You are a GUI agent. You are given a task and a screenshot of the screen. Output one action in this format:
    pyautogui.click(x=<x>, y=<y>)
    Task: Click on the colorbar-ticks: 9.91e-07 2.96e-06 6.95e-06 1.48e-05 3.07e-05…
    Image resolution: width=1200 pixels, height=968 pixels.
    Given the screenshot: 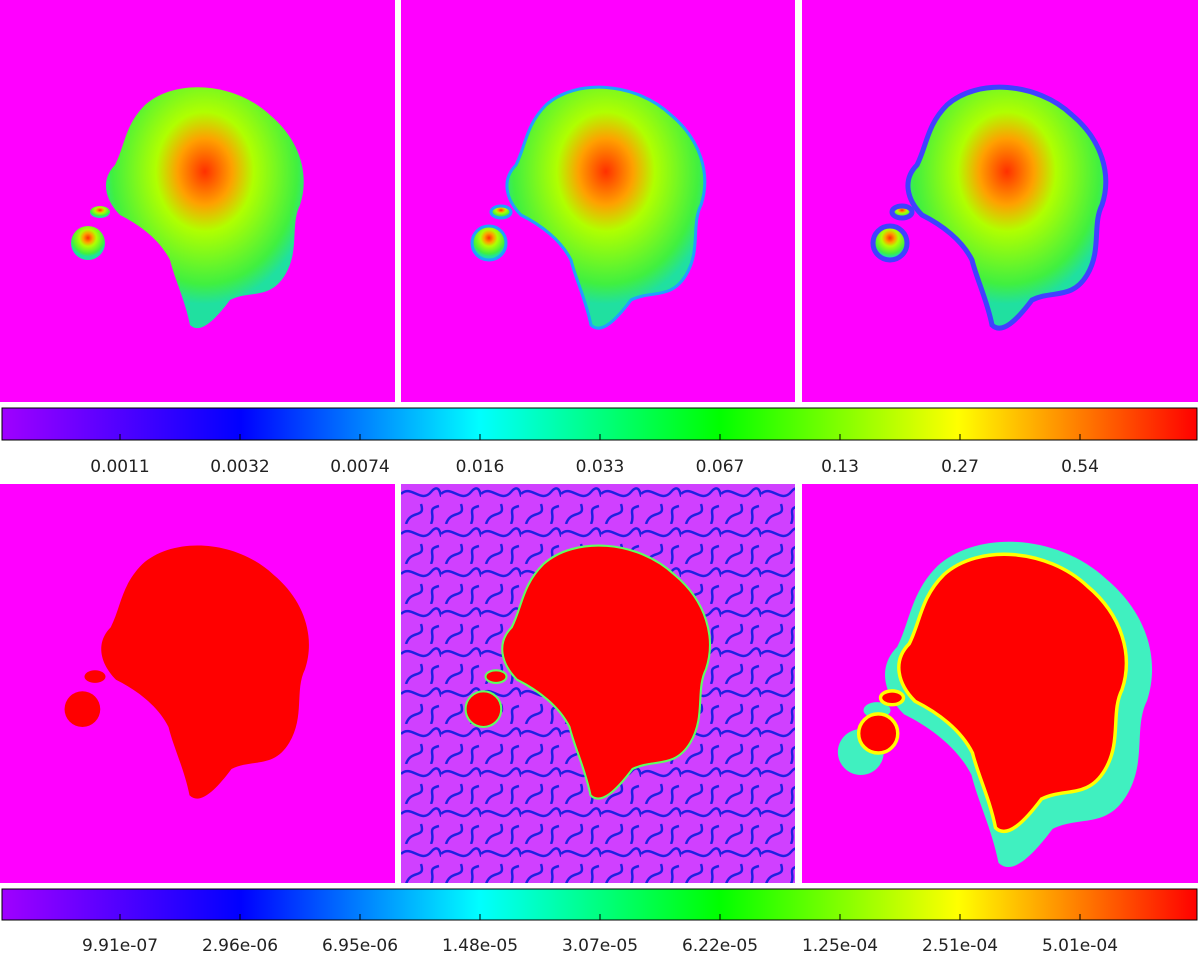 What is the action you would take?
    pyautogui.click(x=600, y=935)
    